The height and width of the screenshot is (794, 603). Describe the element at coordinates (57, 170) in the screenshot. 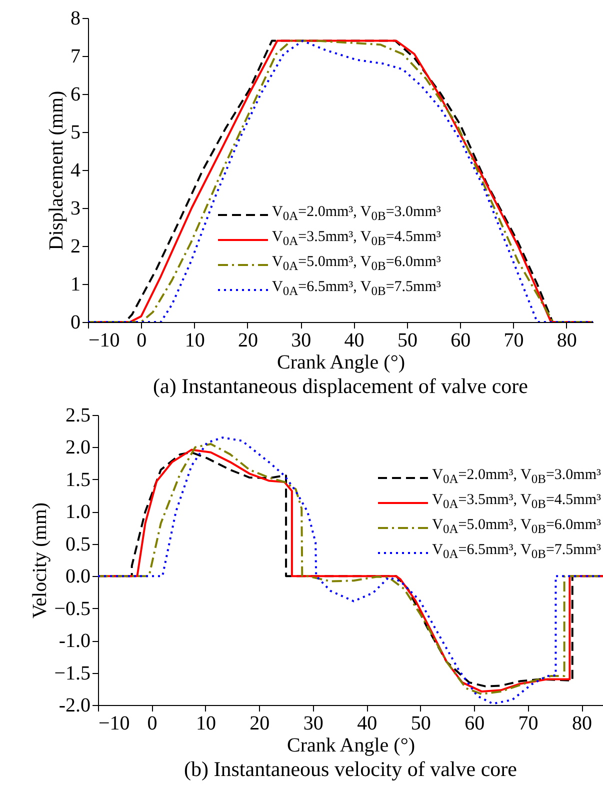

I see `y-axis-title: Displacement (mm)` at that location.